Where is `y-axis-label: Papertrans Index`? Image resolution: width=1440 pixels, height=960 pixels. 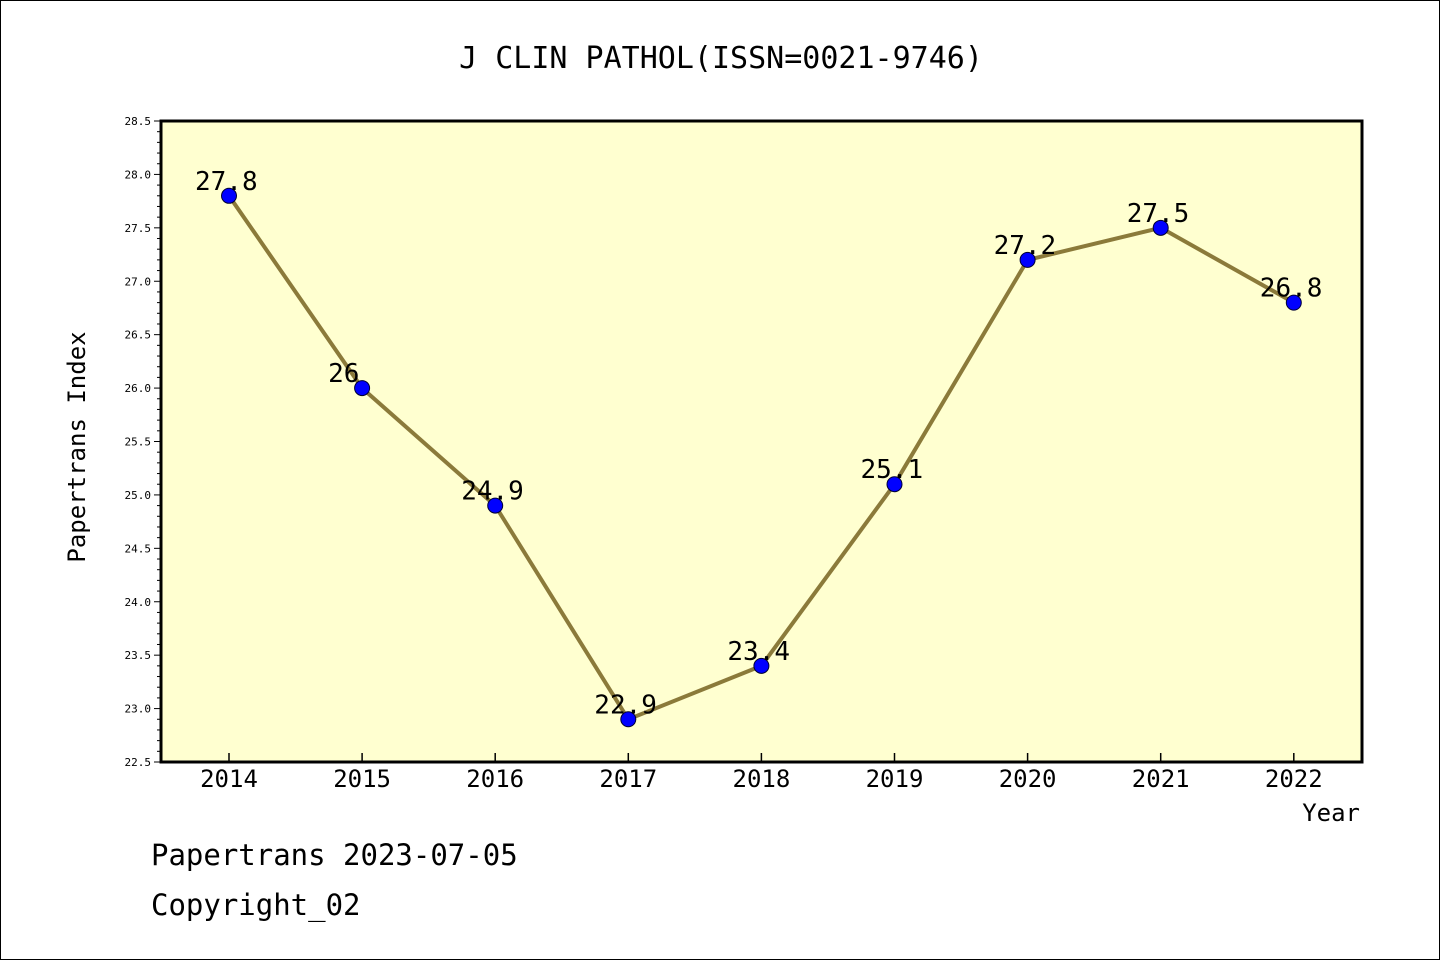 y-axis-label: Papertrans Index is located at coordinates (77, 446).